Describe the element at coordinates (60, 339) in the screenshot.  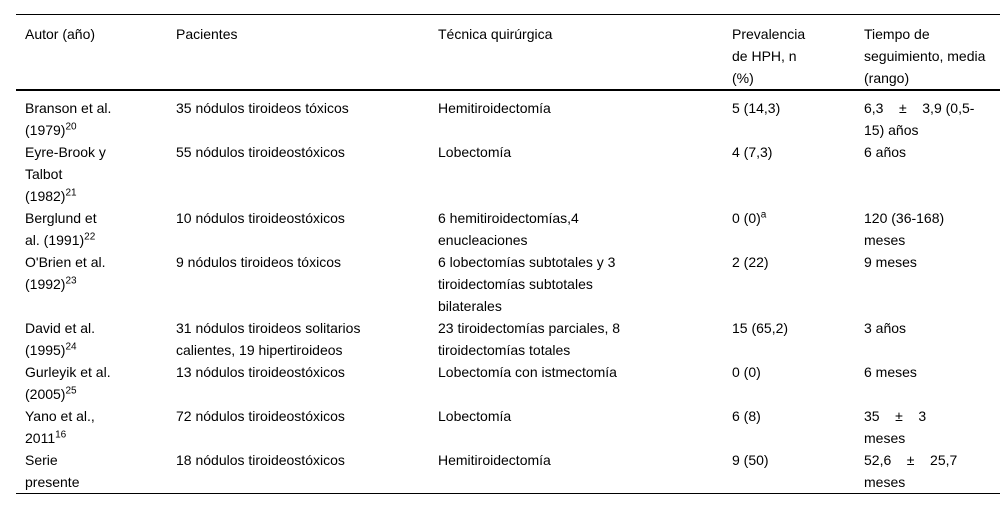
I see `cell-text: David et al. (1995)` at that location.